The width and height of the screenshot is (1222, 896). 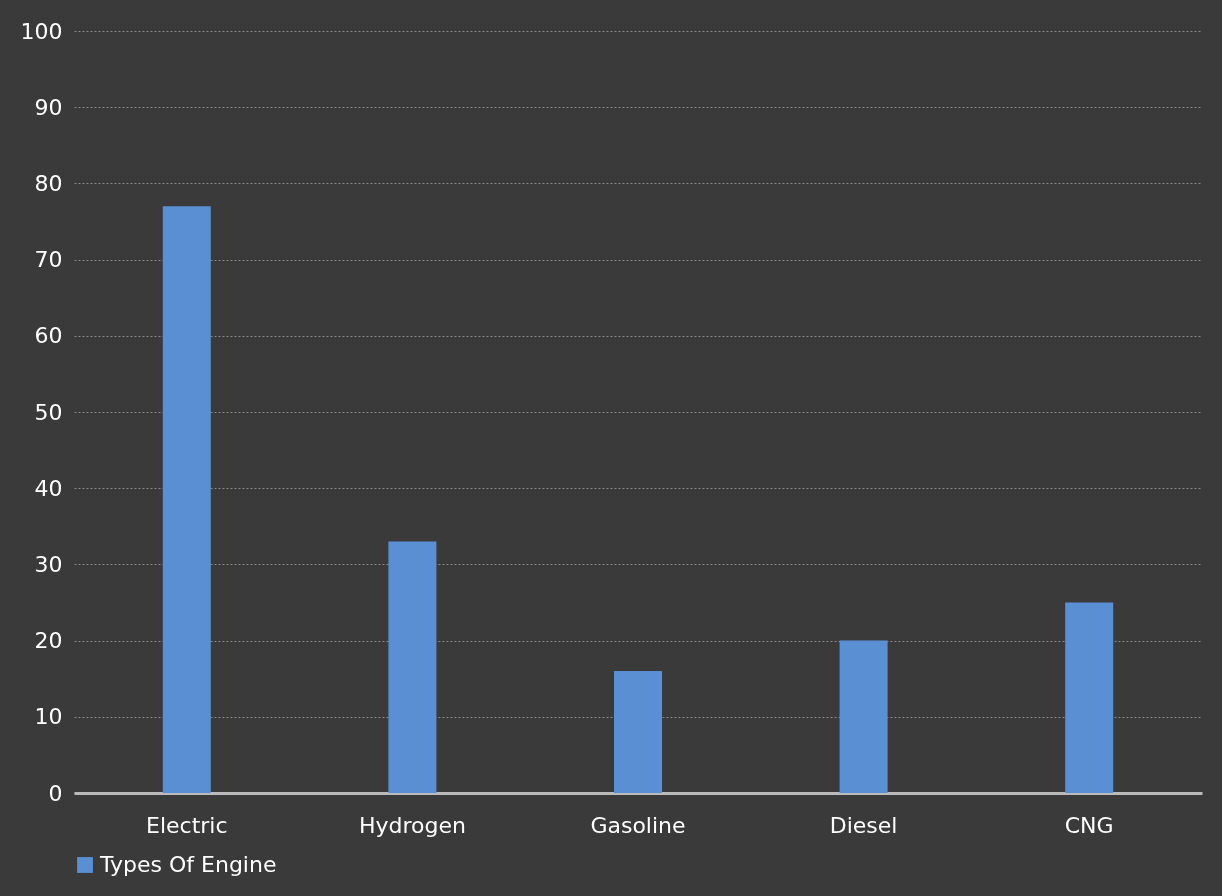 I want to click on y-tick-label: 80, so click(x=48, y=183).